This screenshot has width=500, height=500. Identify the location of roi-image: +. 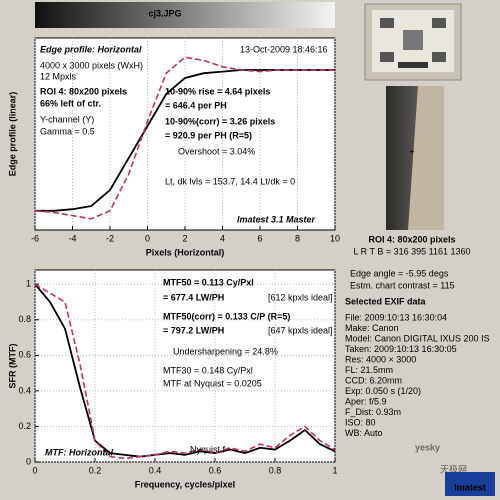
(415, 158).